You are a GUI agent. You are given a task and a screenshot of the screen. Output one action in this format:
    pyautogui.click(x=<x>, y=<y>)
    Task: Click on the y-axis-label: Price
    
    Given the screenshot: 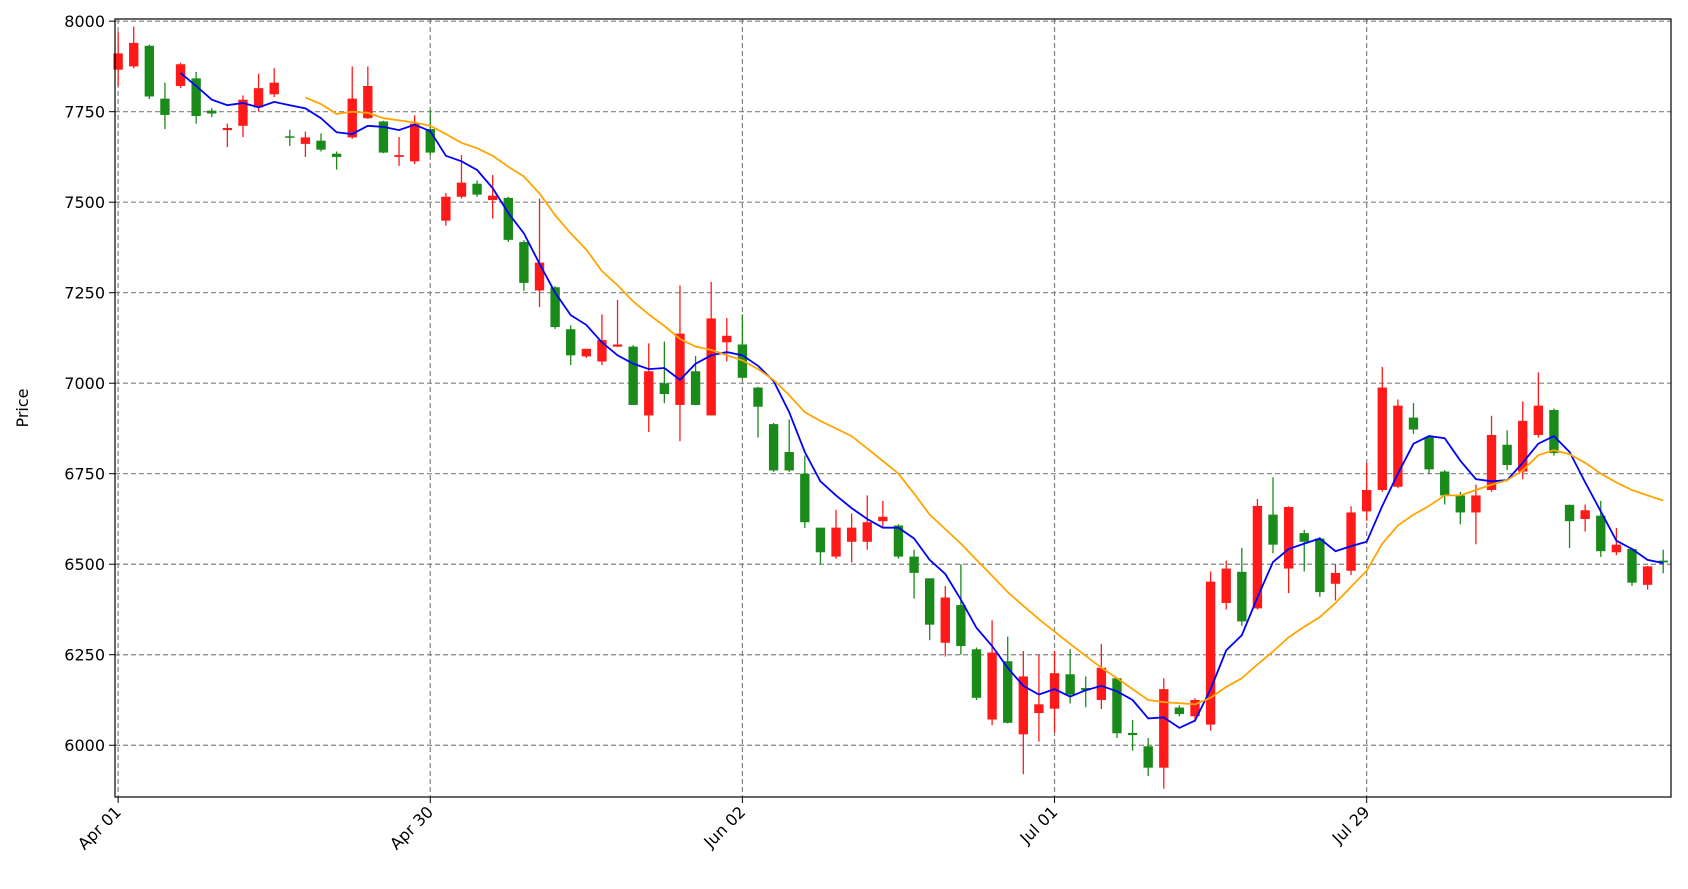 What is the action you would take?
    pyautogui.click(x=22, y=407)
    